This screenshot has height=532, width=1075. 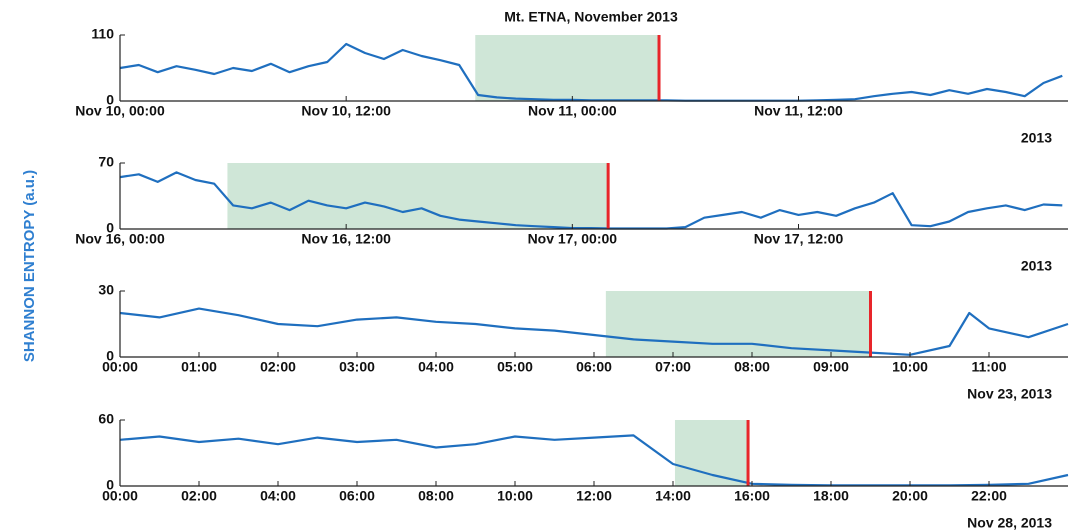 I want to click on x-tick-label: 07:00, so click(x=673, y=367).